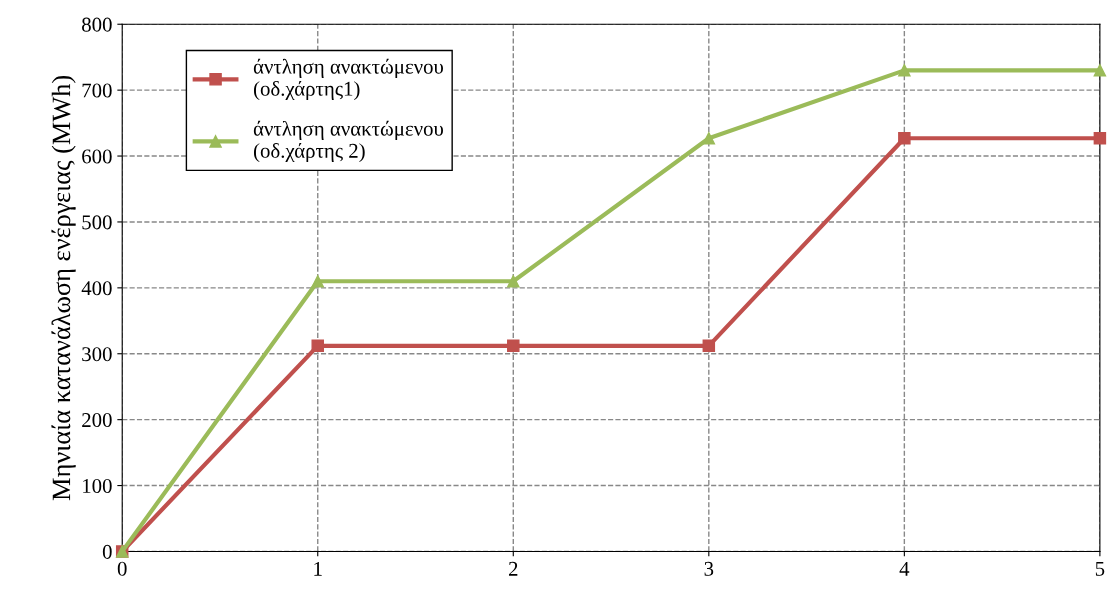 This screenshot has height=606, width=1111. What do you see at coordinates (97, 354) in the screenshot?
I see `y-tick-label: 300` at bounding box center [97, 354].